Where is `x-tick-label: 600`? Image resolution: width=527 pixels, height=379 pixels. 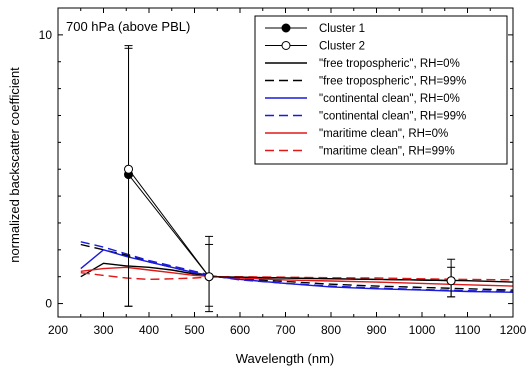 x-tick-label: 600 is located at coordinates (240, 330).